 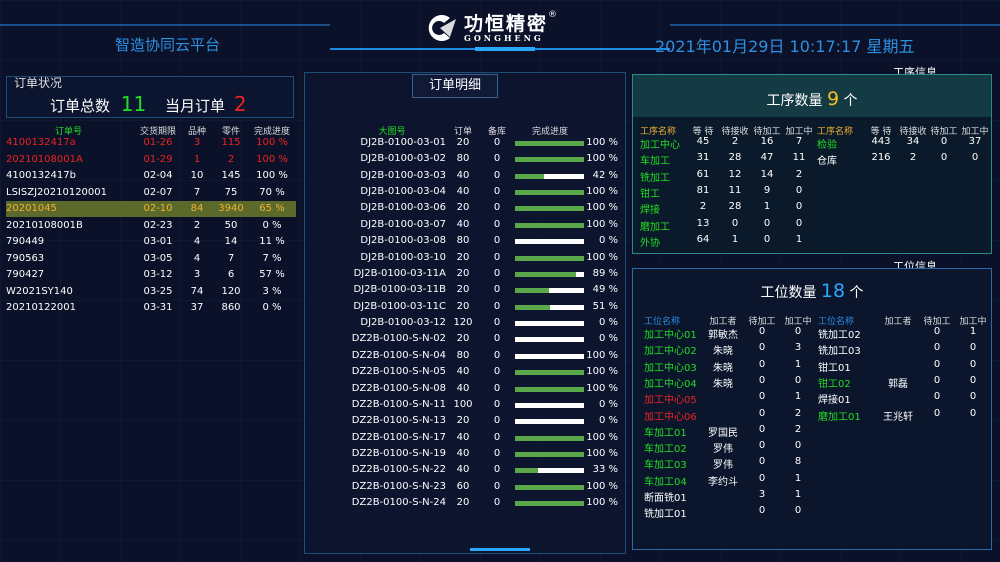 What do you see at coordinates (158, 142) in the screenshot?
I see `order-date: 01-26` at bounding box center [158, 142].